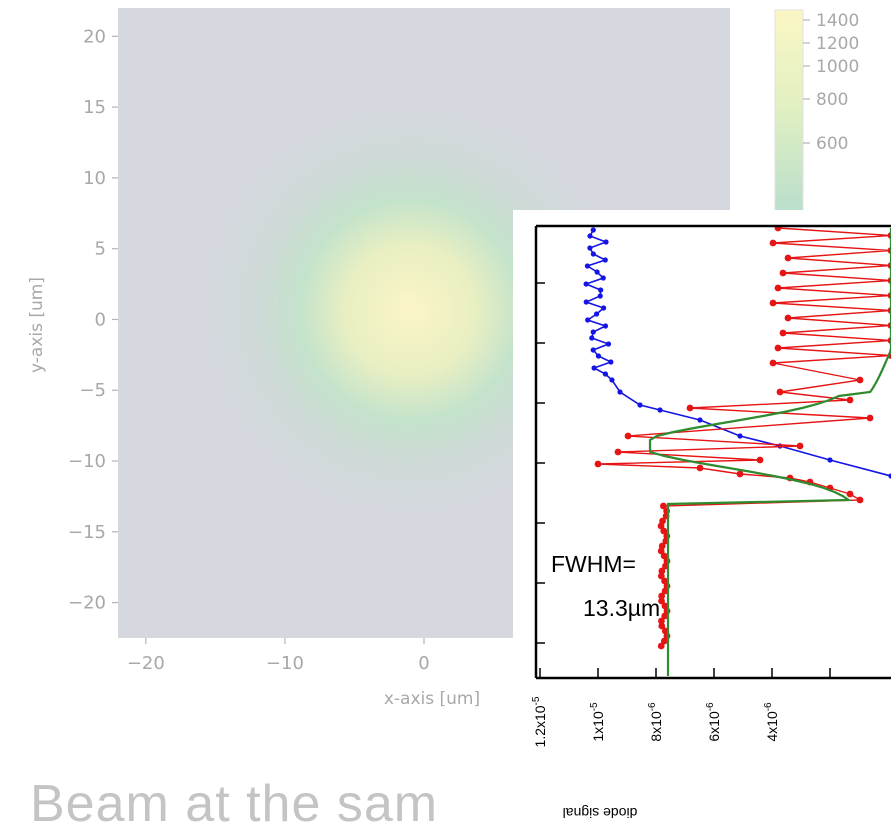  I want to click on colorbar-tick-label: 1000, so click(837, 67).